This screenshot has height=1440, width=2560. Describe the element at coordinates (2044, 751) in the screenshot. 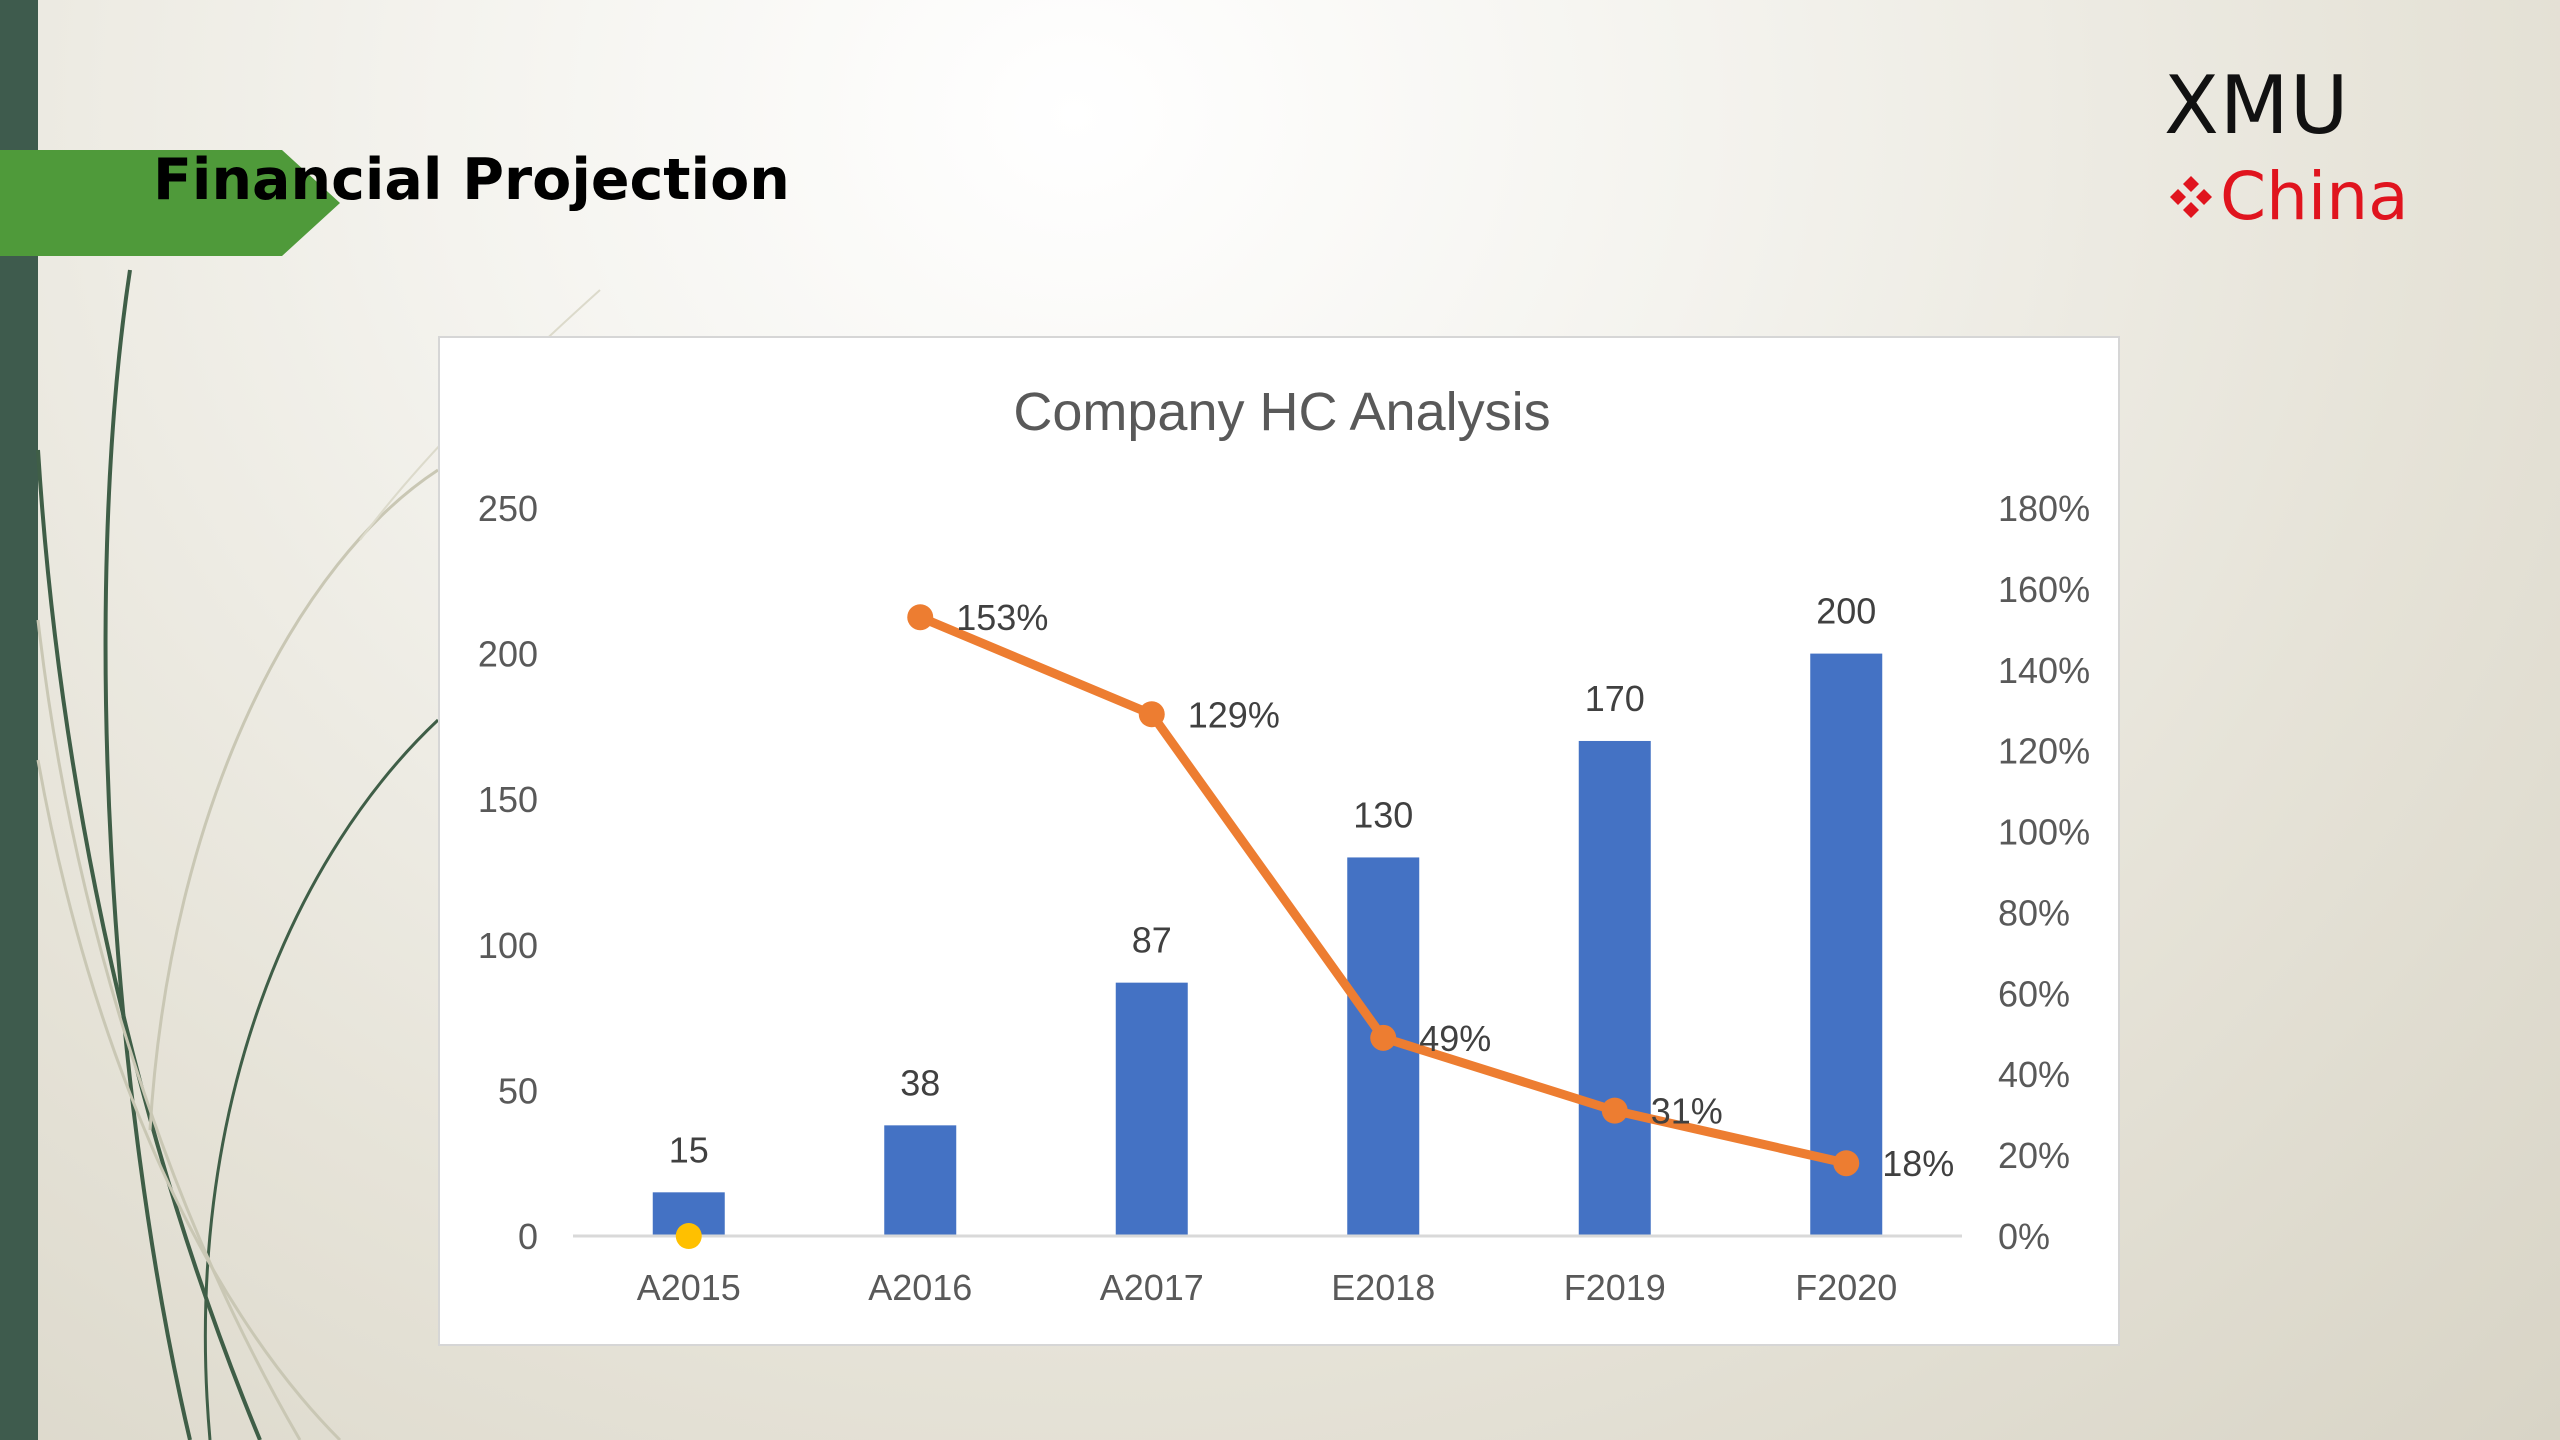

I see `y-right-tick-label: 120%` at that location.